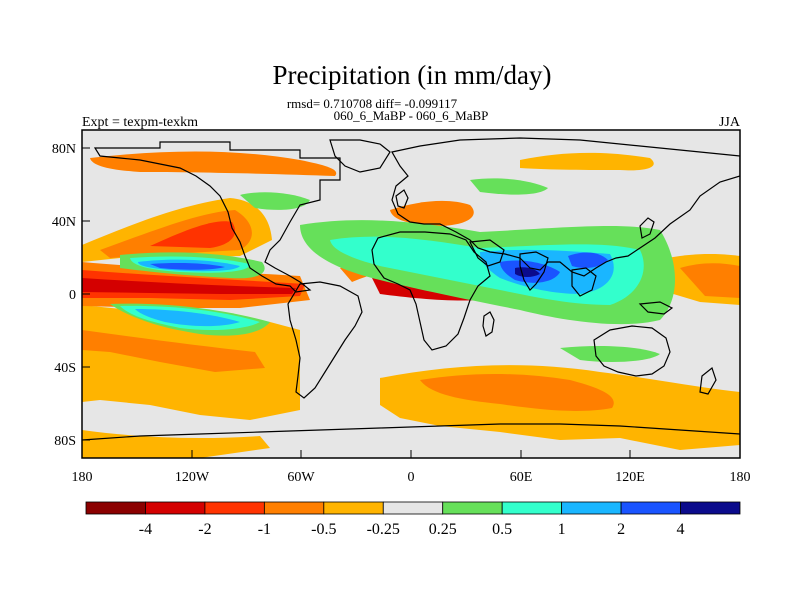  I want to click on lon-label-120e: 120E, so click(630, 477).